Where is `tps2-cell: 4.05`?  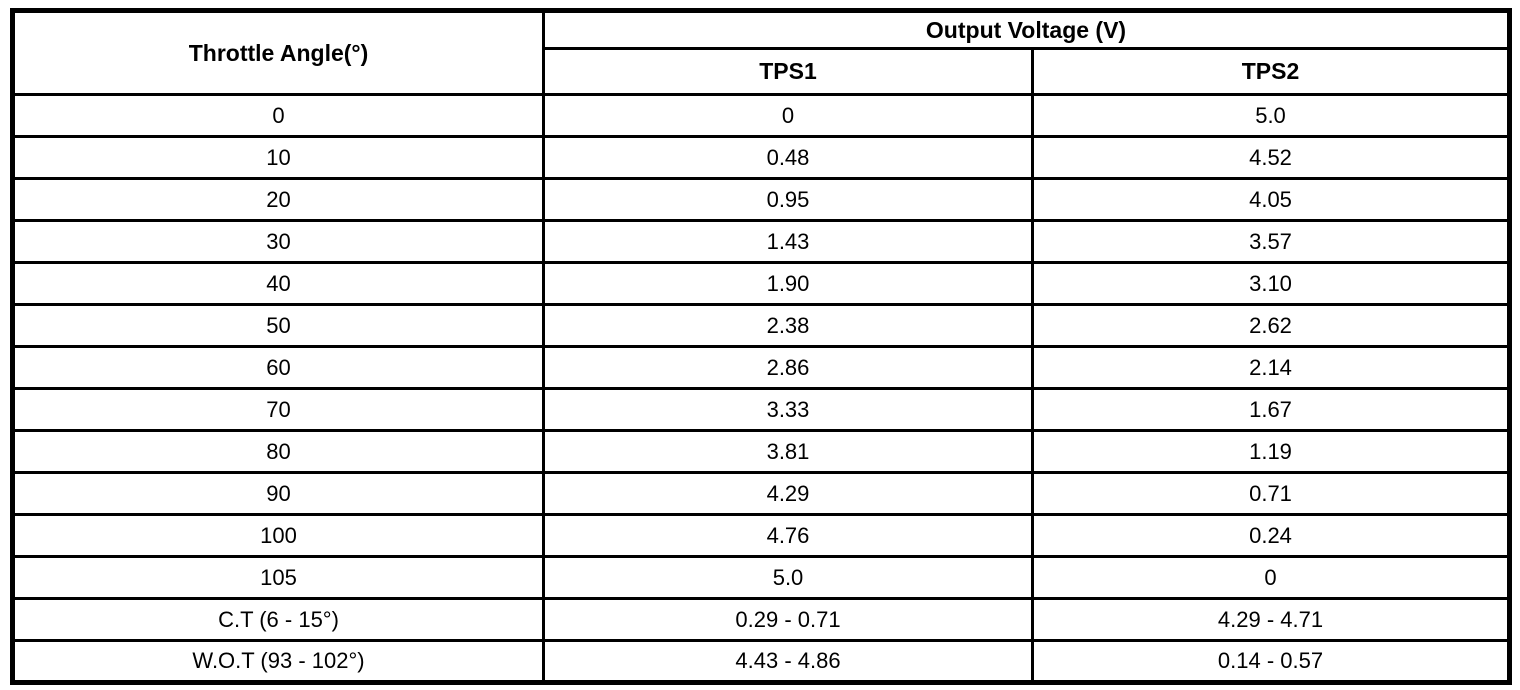
tps2-cell: 4.05 is located at coordinates (1271, 199).